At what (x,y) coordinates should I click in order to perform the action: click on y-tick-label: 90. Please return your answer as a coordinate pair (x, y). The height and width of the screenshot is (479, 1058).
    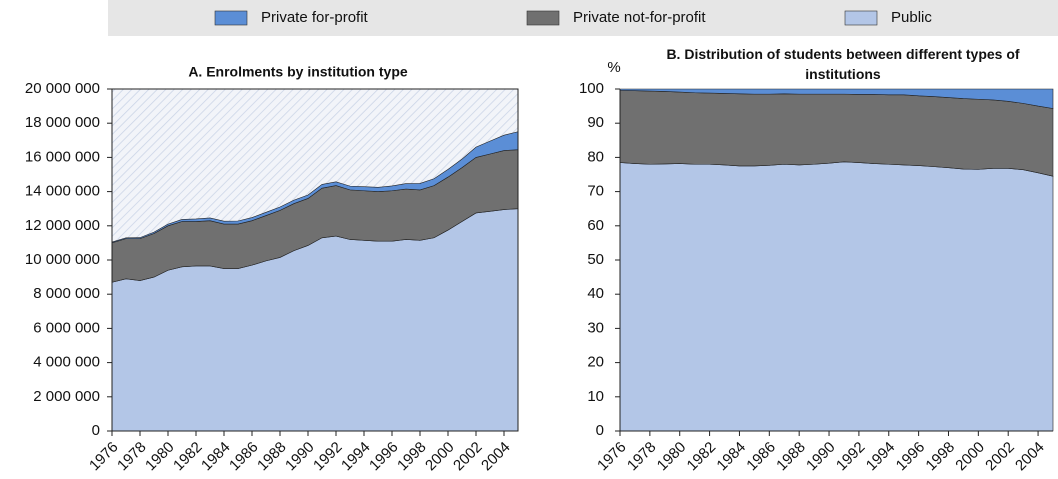
    Looking at the image, I should click on (595, 122).